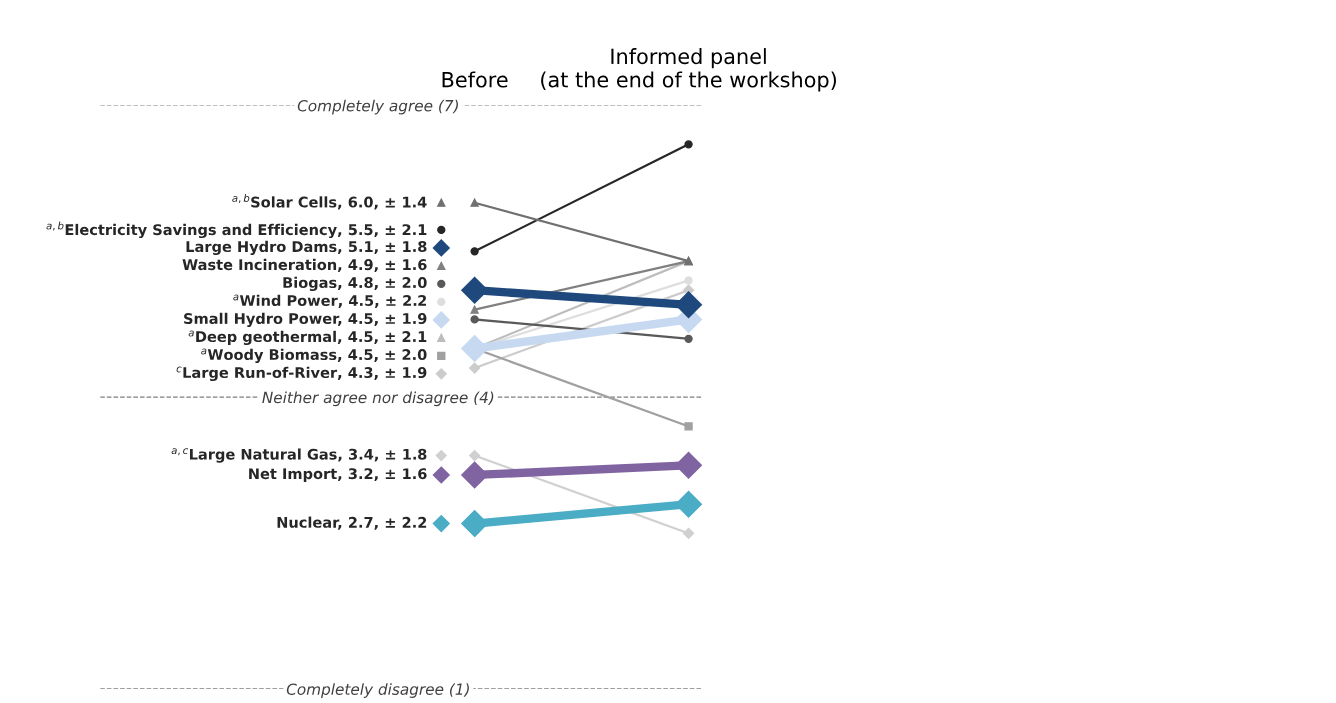  What do you see at coordinates (378, 399) in the screenshot?
I see `y-tick-label: Neither agree nor disagree (4)` at bounding box center [378, 399].